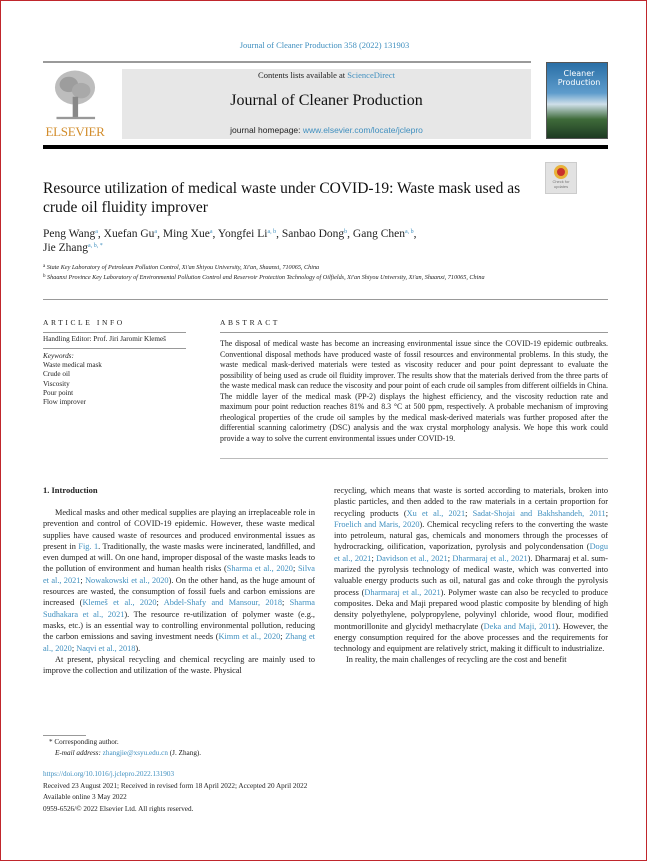 This screenshot has width=647, height=861. Describe the element at coordinates (58, 356) in the screenshot. I see `keywords-label: Keywords:` at that location.